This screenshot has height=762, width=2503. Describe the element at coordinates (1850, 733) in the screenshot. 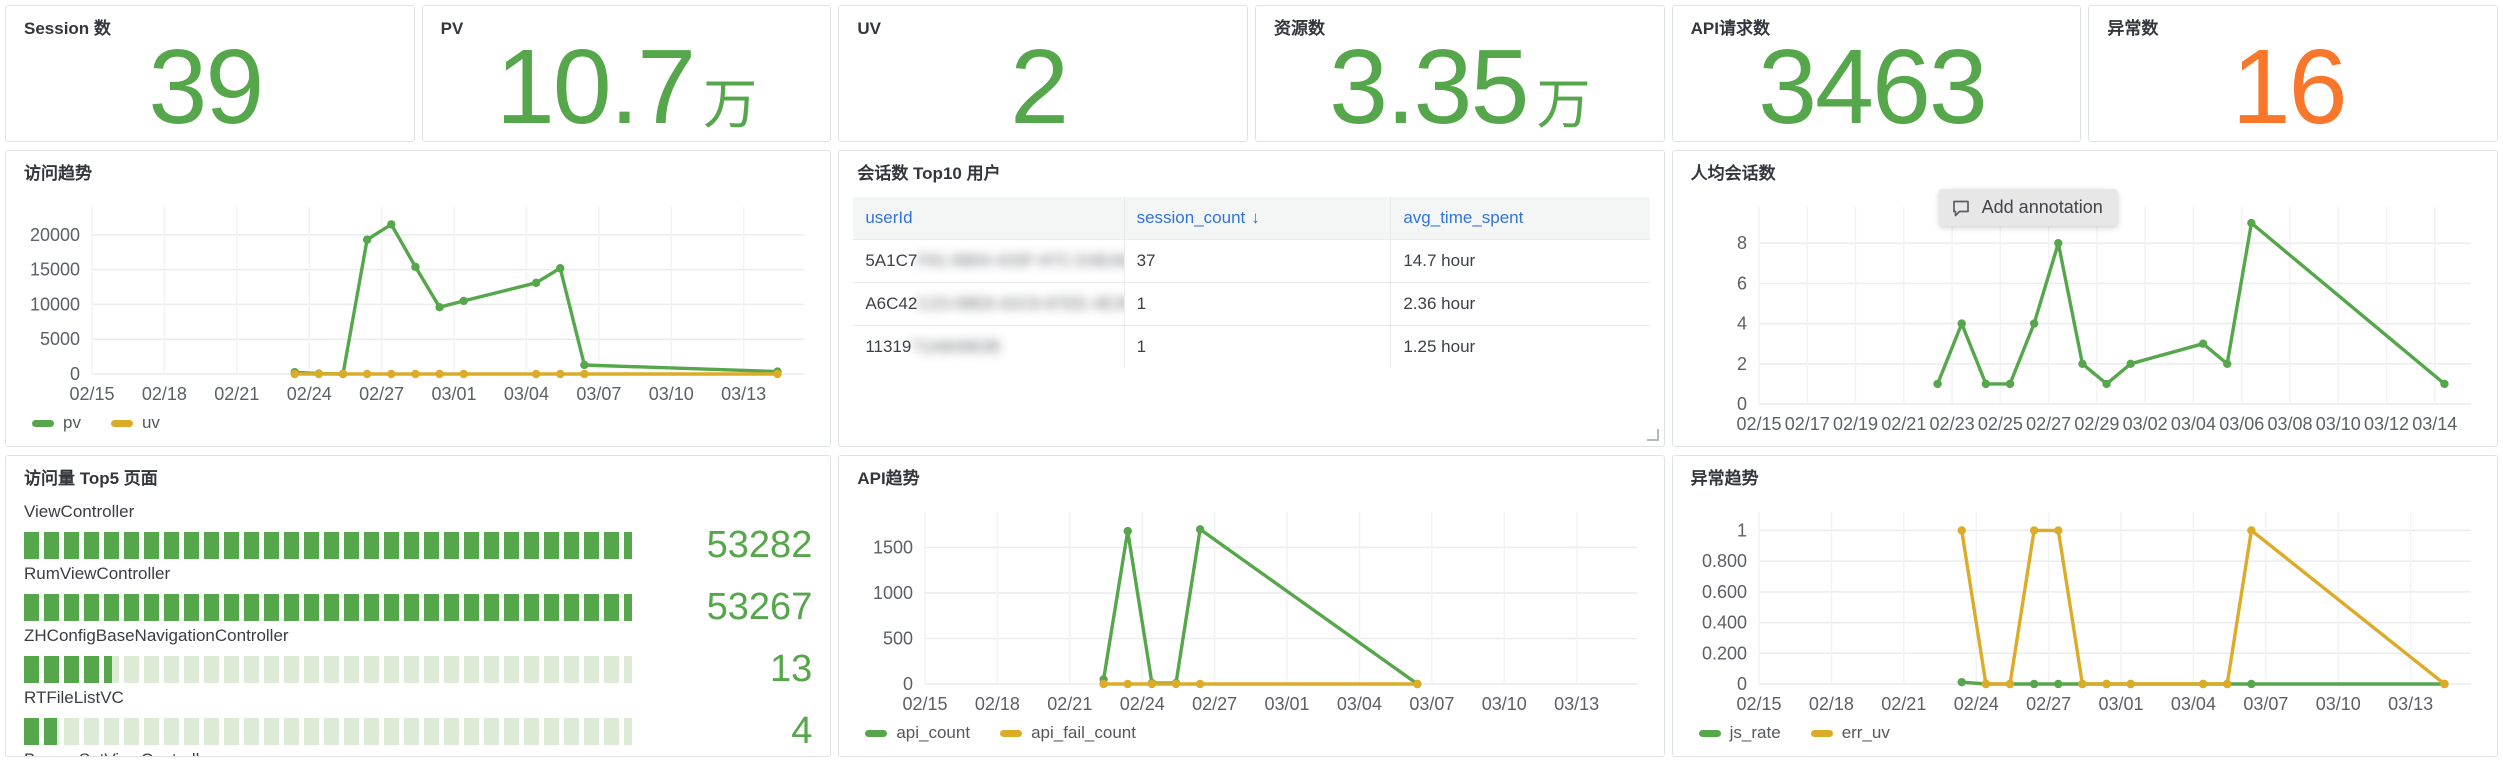

I see `legend-item-err-uv: err_uv` at that location.